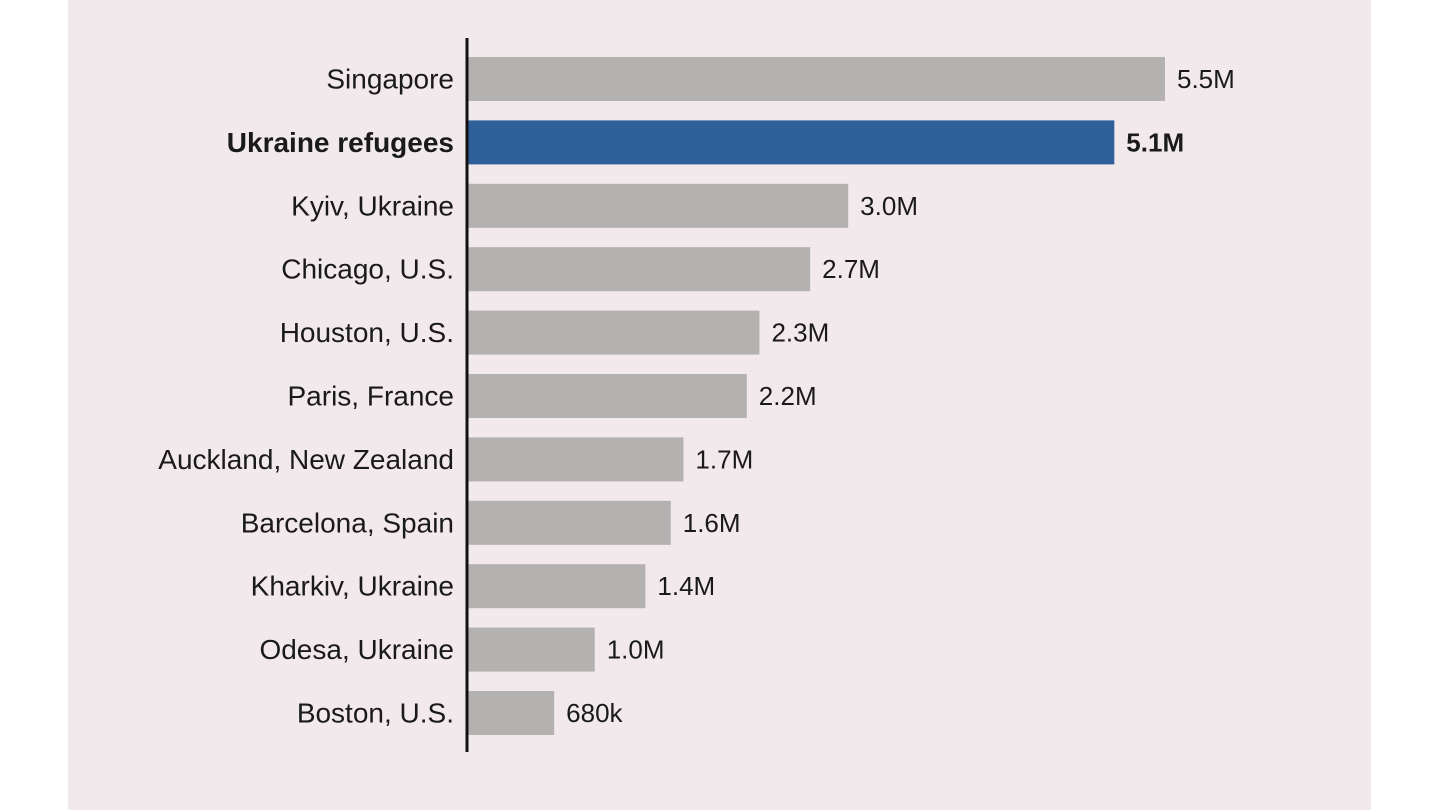  I want to click on value-label: 1.0M, so click(636, 650).